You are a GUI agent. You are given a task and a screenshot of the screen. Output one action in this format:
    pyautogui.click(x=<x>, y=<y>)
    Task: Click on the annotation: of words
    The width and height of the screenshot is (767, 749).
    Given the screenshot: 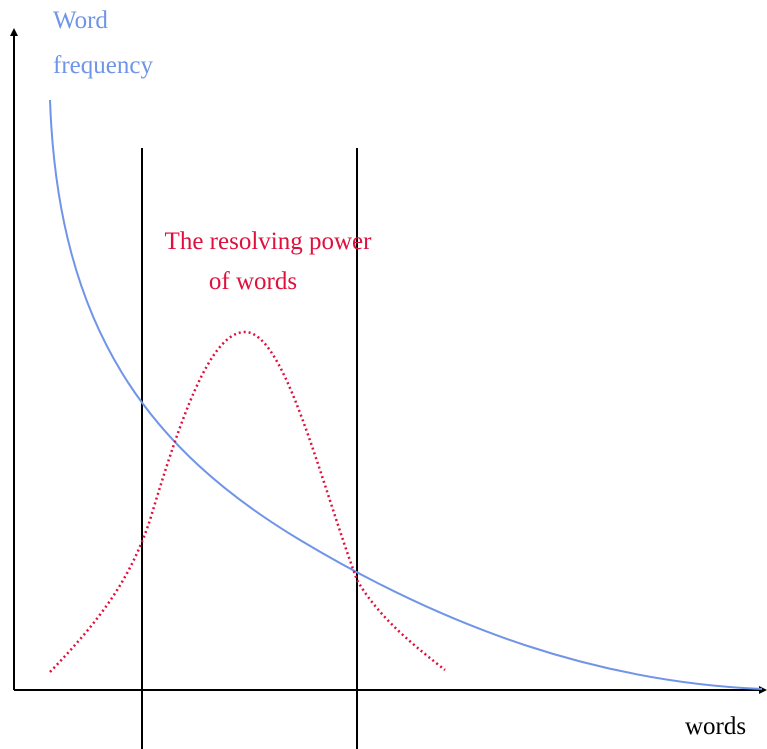 What is the action you would take?
    pyautogui.click(x=253, y=281)
    